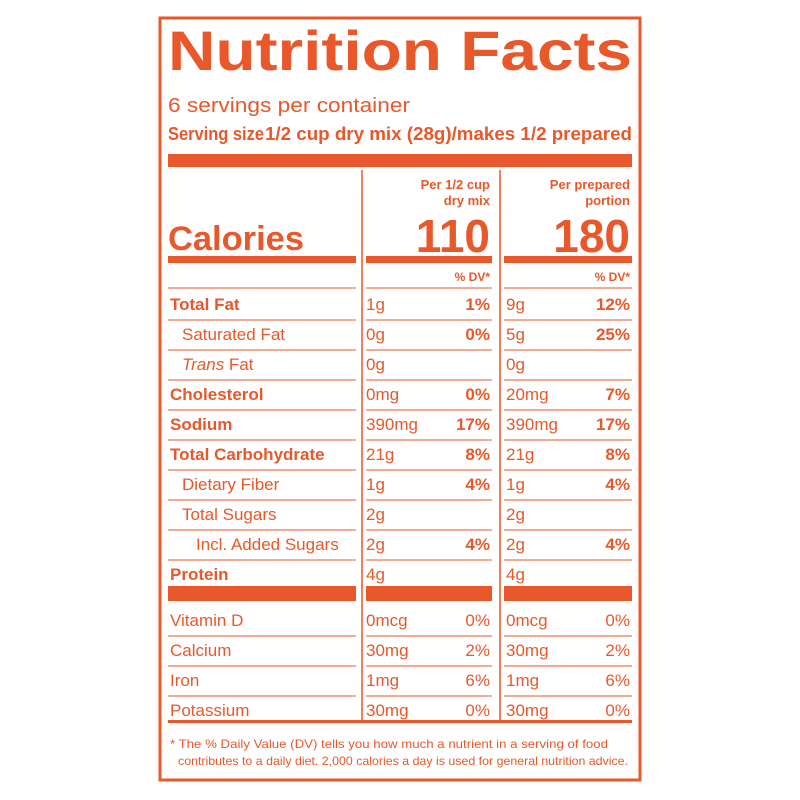  Describe the element at coordinates (184, 680) in the screenshot. I see `vitamin-name: Iron` at that location.